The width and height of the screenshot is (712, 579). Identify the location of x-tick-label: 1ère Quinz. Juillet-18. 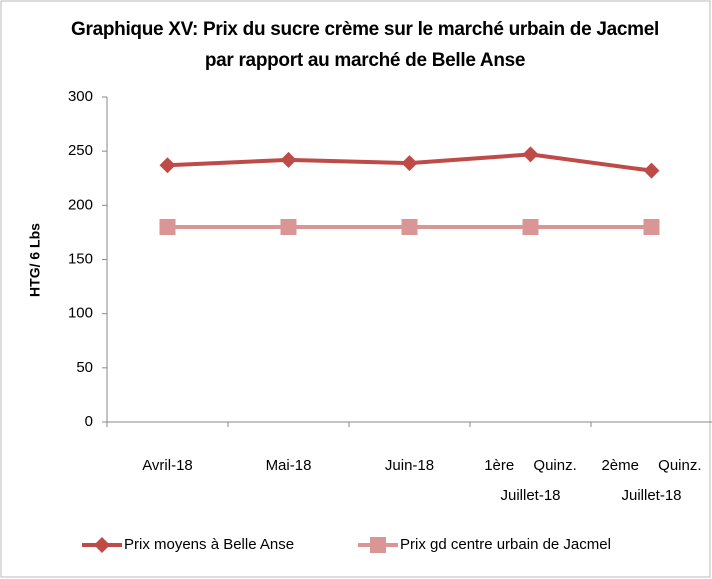
(530, 480).